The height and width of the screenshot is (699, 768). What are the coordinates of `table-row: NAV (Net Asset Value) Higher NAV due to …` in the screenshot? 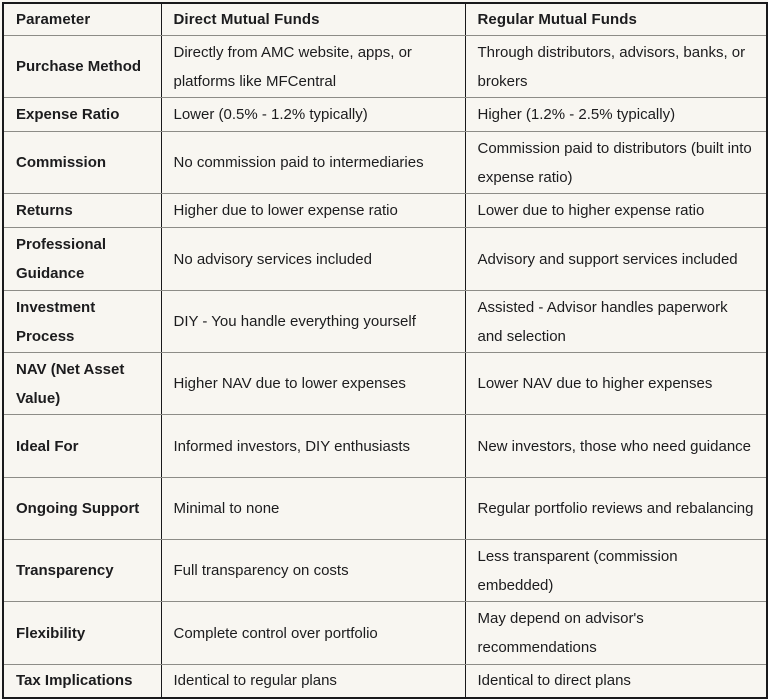 It's located at (385, 383).